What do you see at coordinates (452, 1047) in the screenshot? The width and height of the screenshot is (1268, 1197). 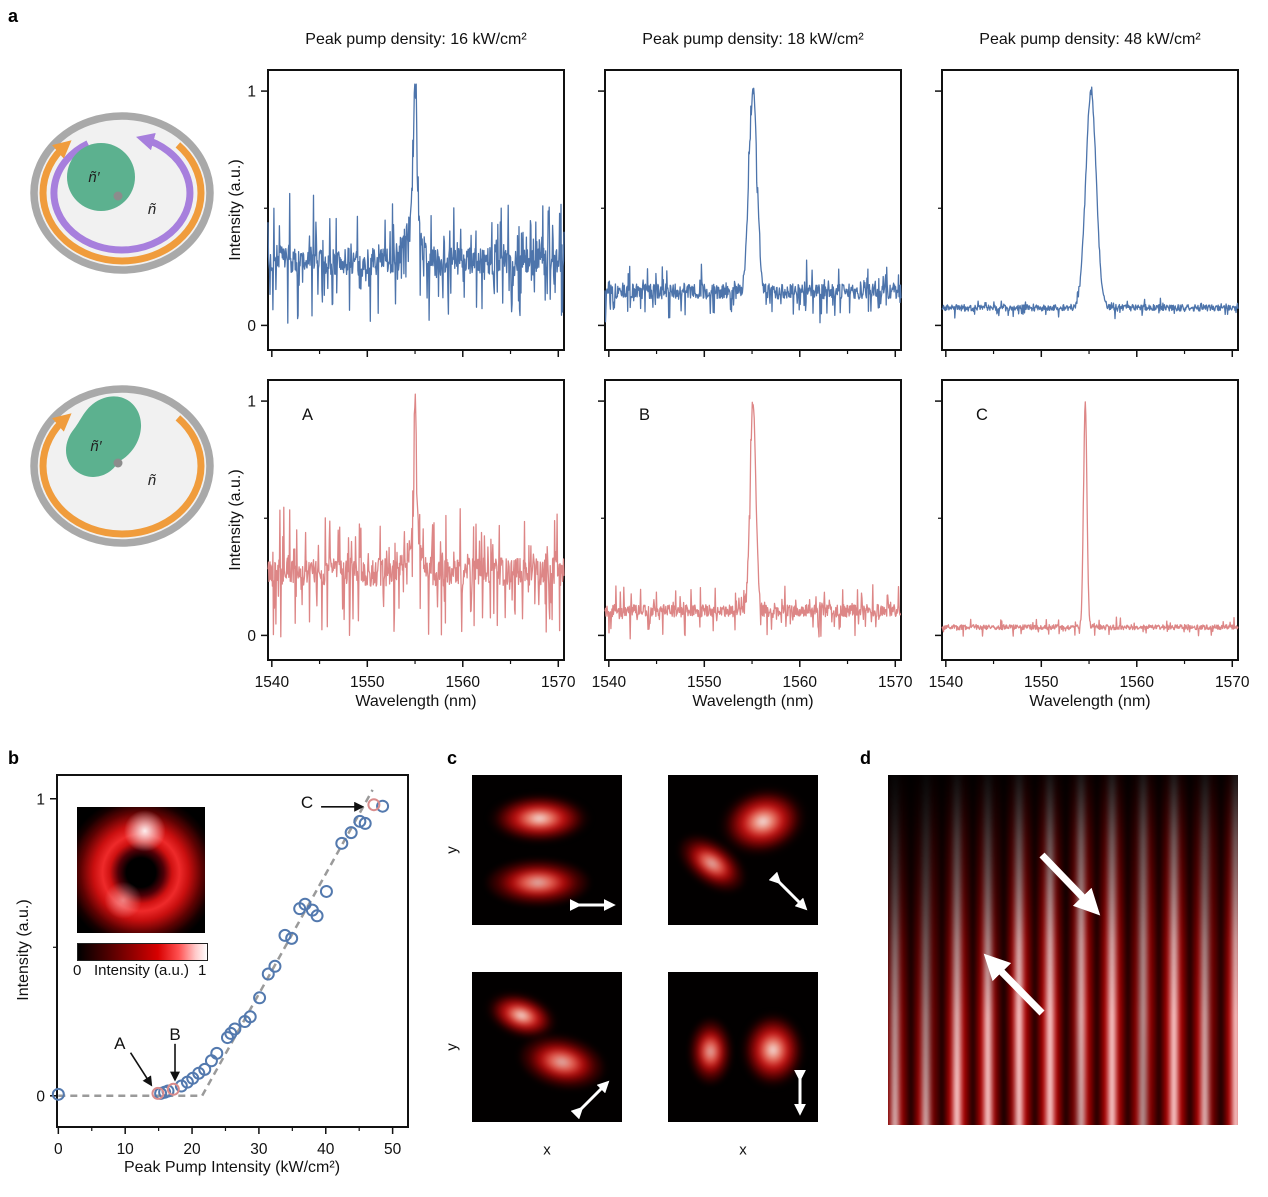 I see `panel-c-ylabel-bottom: y` at bounding box center [452, 1047].